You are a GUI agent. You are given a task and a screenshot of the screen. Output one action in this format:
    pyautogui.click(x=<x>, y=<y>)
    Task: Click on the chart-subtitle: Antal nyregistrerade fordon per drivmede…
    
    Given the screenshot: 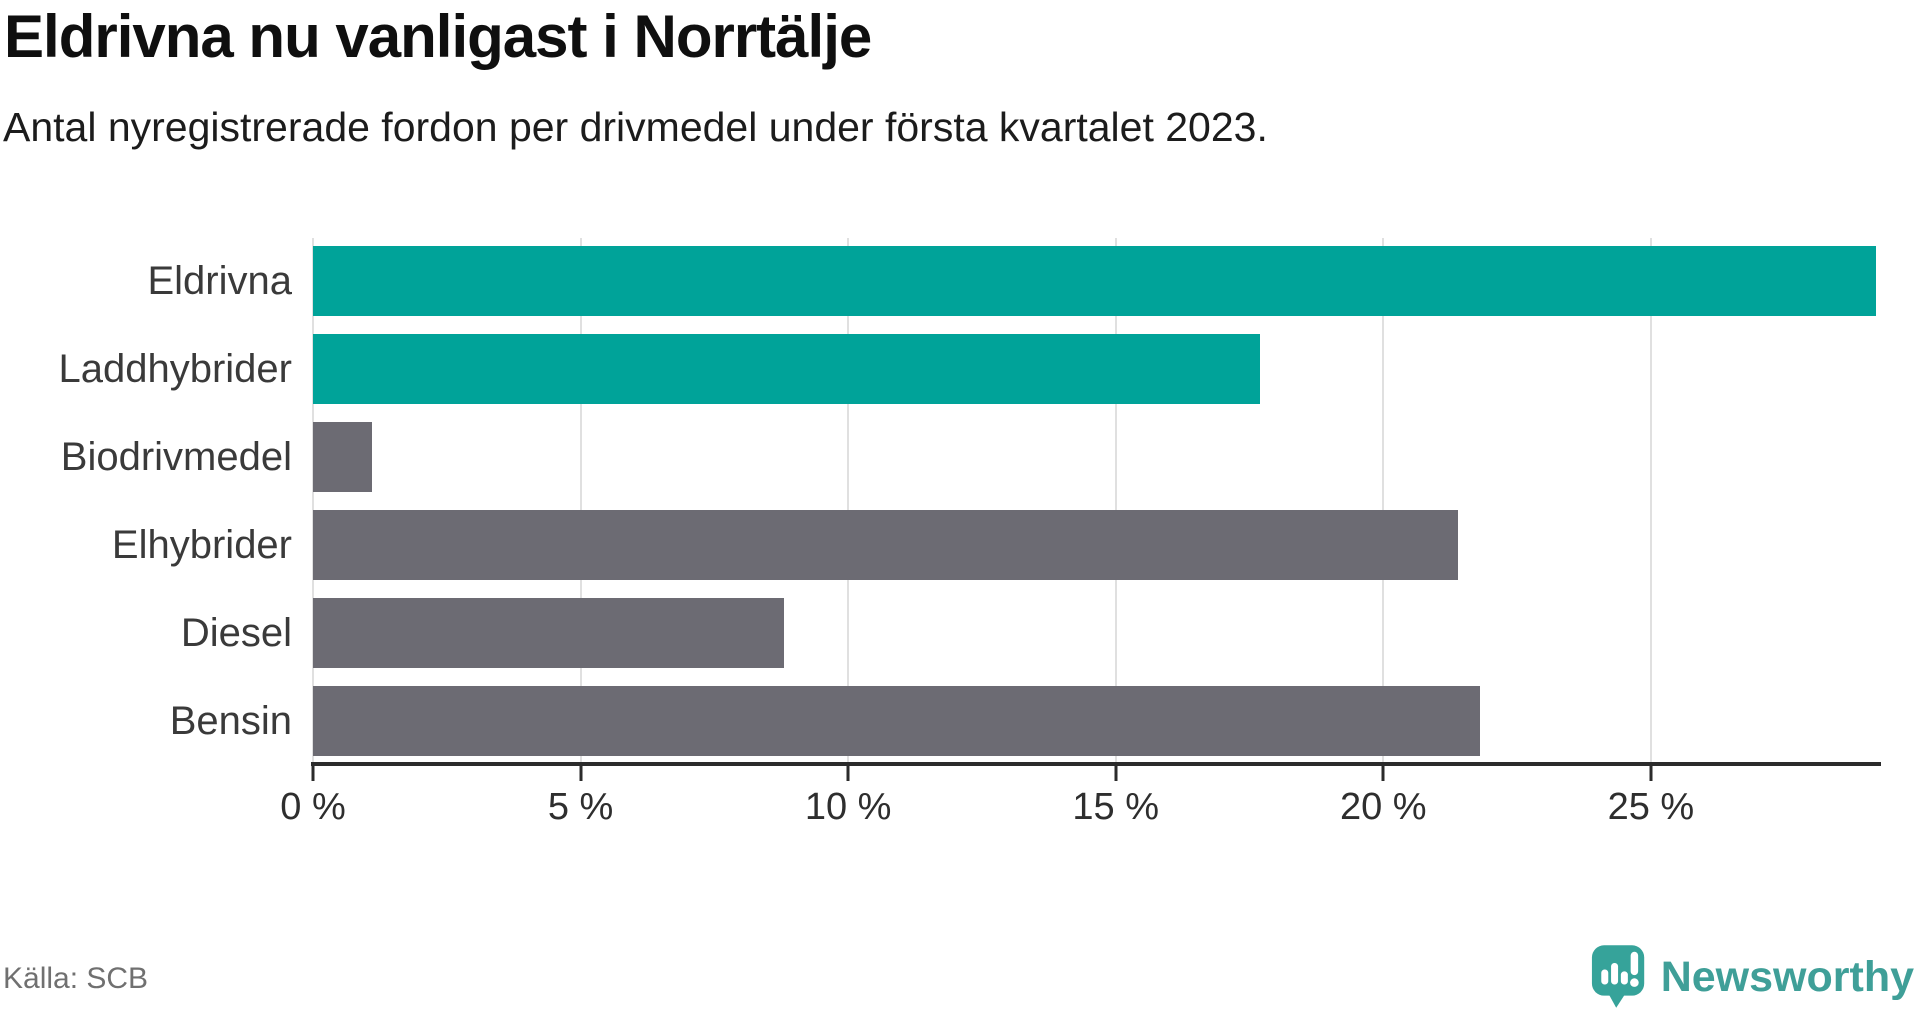 What is the action you would take?
    pyautogui.click(x=635, y=127)
    